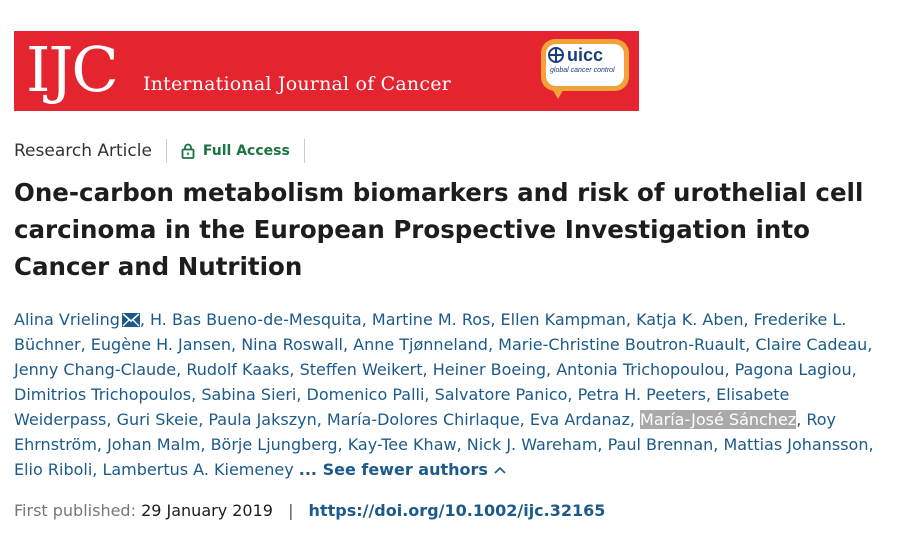 The width and height of the screenshot is (902, 543). I want to click on author-link: María-Dolores Chirlaque, so click(423, 419).